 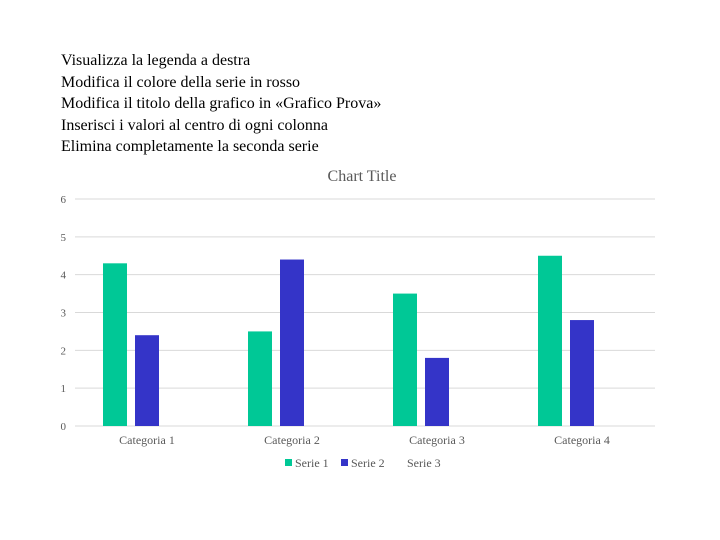 I want to click on x-tick-label: Categoria 1, so click(x=147, y=440).